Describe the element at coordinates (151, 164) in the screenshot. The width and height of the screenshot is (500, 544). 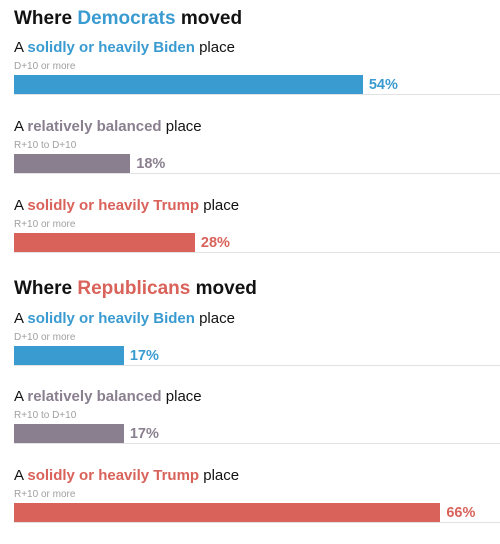
I see `value-label-dem-balanced: 18%` at that location.